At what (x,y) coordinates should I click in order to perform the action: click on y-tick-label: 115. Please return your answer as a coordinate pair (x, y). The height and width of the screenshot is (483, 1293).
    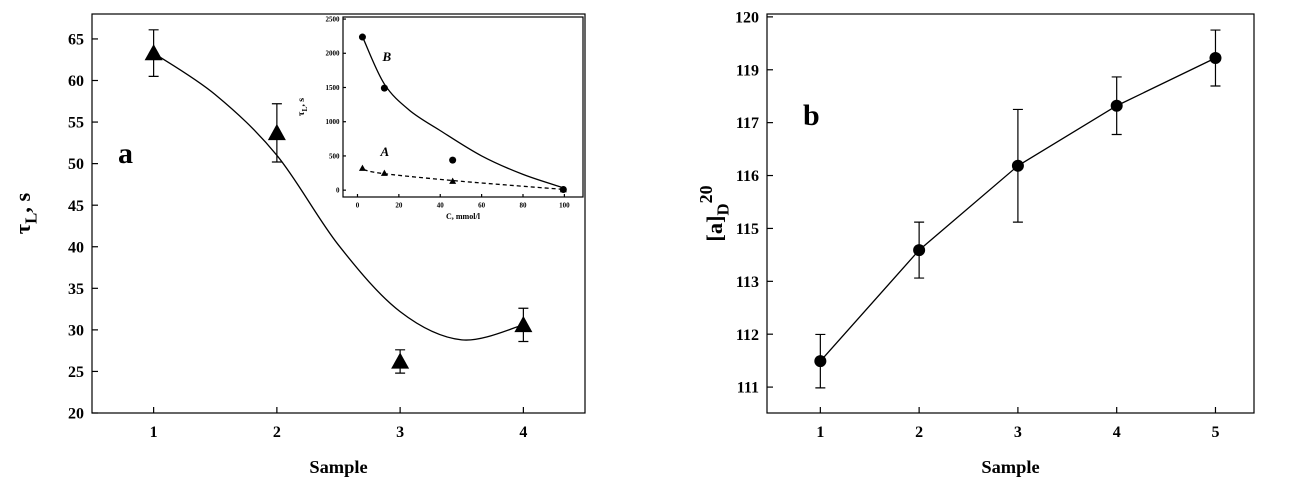
    Looking at the image, I should click on (747, 229).